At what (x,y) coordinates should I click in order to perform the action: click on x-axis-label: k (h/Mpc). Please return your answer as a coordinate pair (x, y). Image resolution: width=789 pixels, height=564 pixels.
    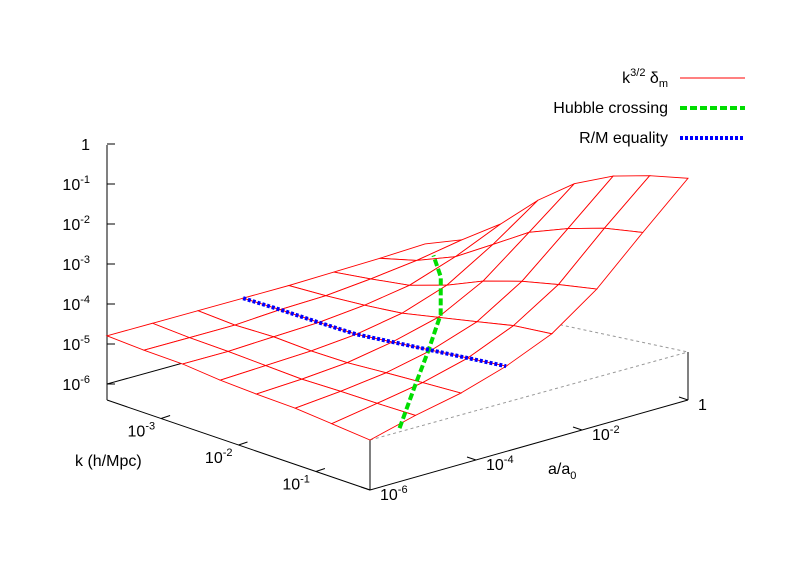
    Looking at the image, I should click on (108, 461).